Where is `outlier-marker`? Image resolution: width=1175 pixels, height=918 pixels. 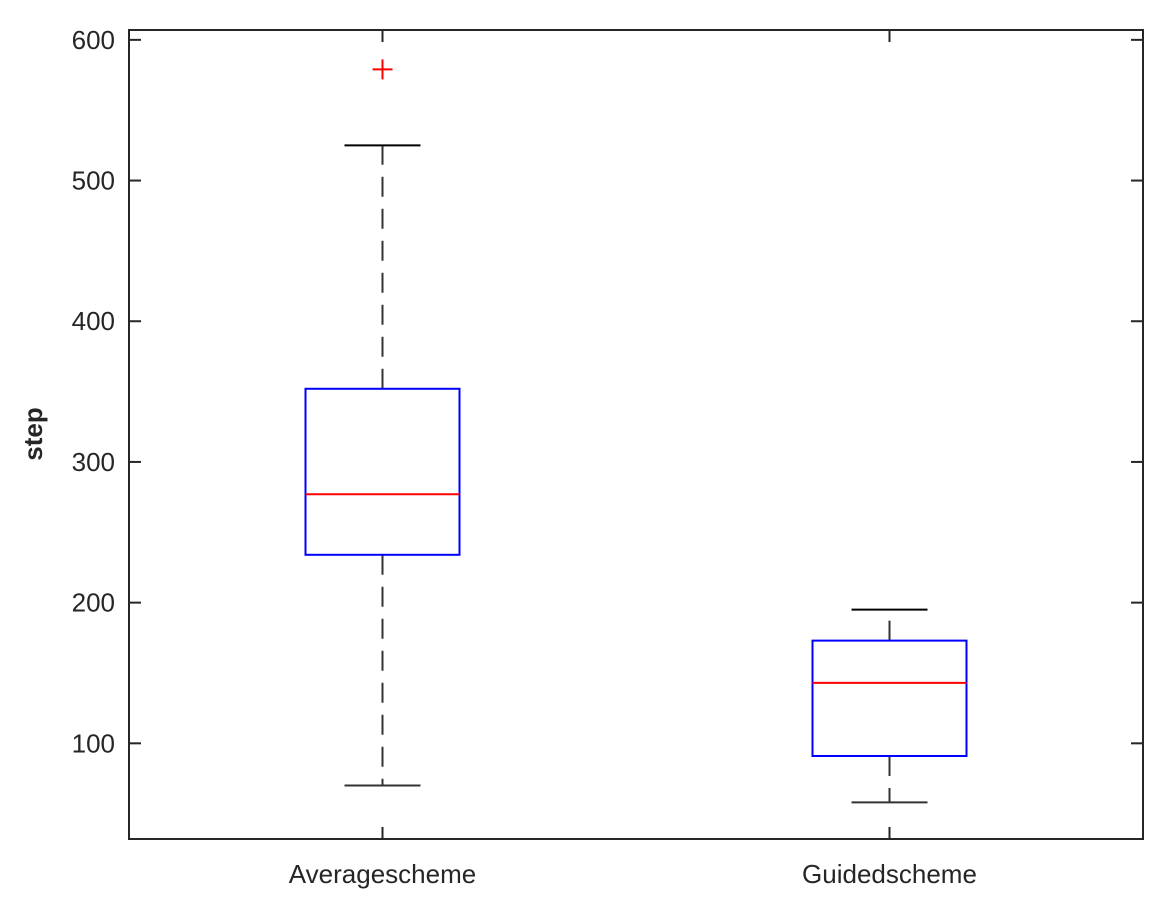
outlier-marker is located at coordinates (382, 69).